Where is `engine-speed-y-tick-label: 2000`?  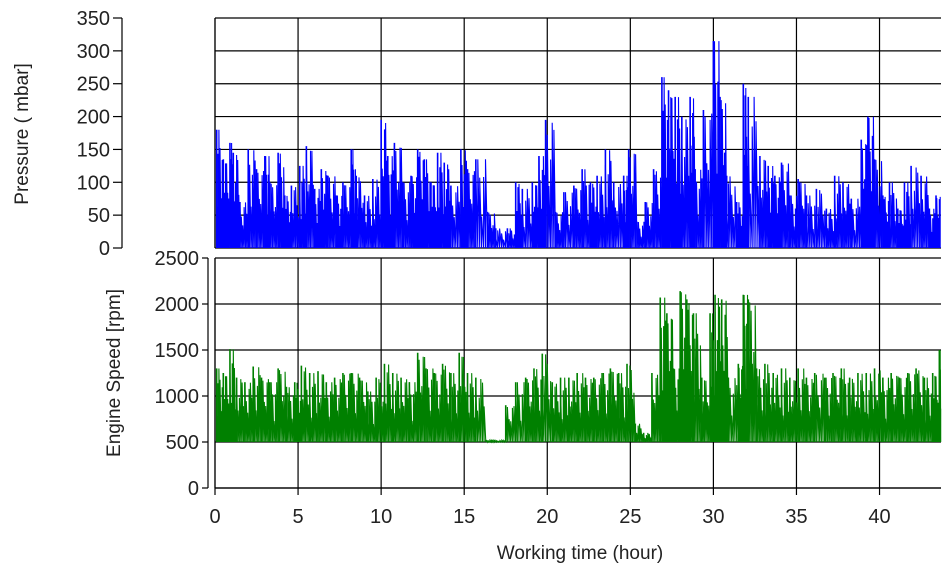
engine-speed-y-tick-label: 2000 is located at coordinates (177, 305).